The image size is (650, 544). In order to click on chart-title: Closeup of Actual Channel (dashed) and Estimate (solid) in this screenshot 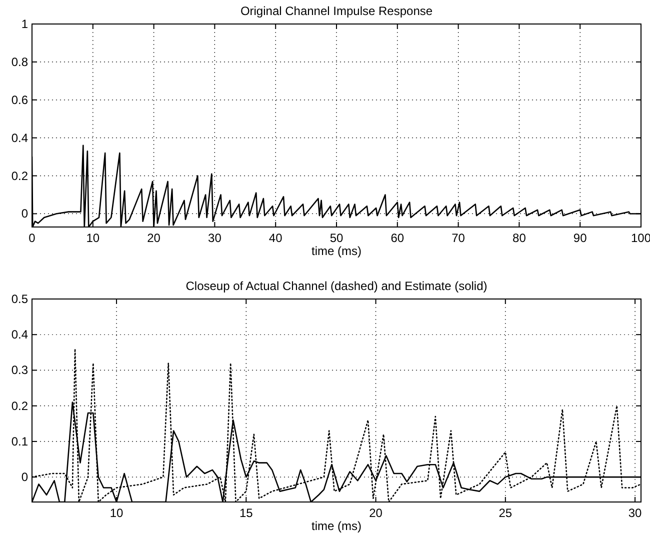, I will do `click(337, 286)`.